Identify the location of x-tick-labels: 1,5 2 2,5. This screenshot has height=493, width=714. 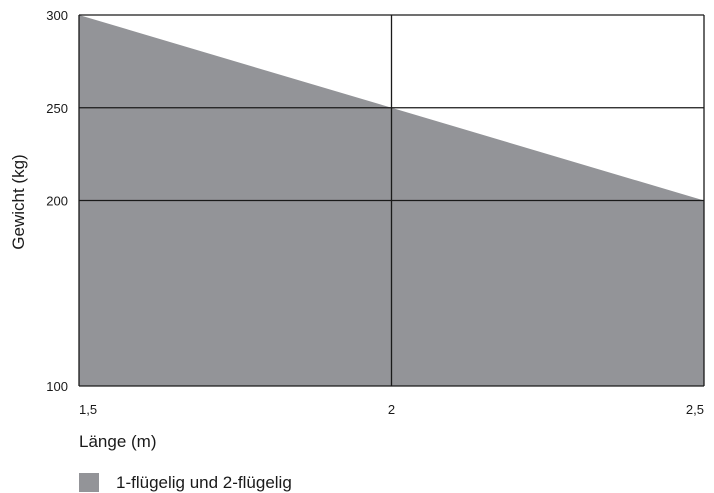
(391, 409).